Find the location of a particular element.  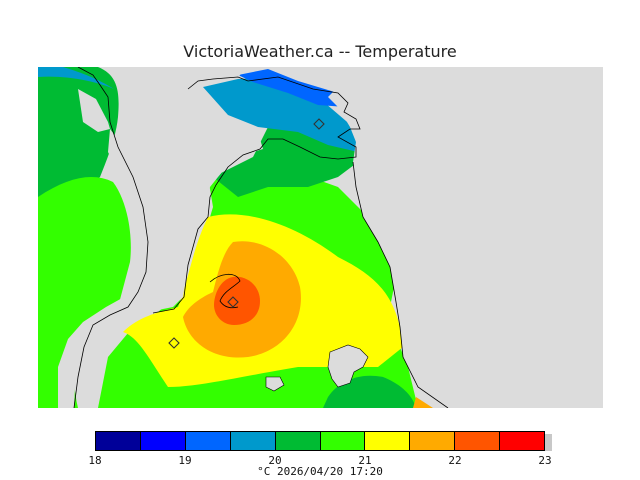

west-band-20.5-21 is located at coordinates (76, 78).